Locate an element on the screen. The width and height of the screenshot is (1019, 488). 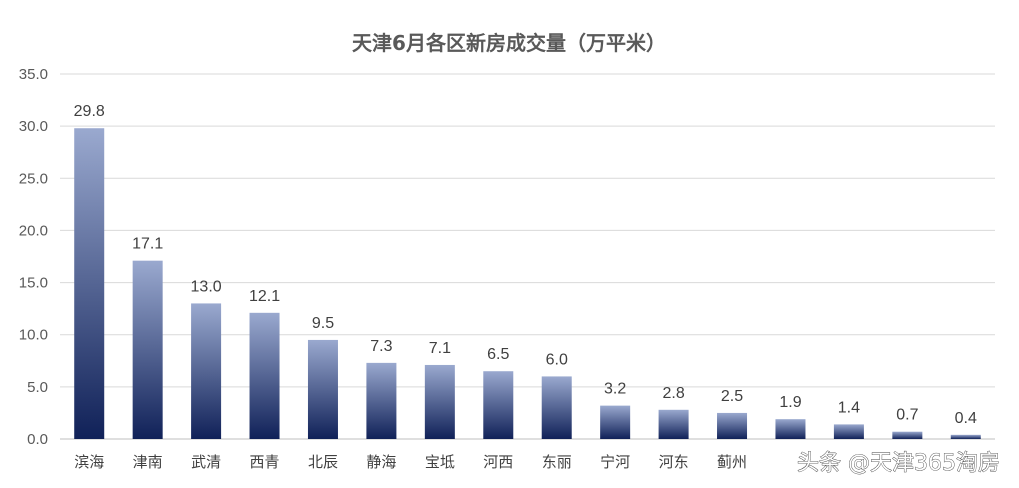
x-tick-label: 西青 is located at coordinates (265, 462).